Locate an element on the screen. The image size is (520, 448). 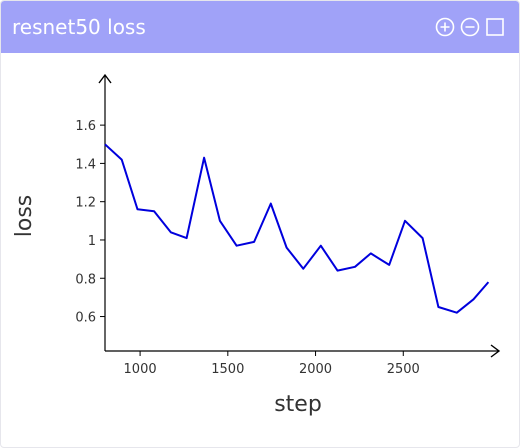
y-axis-label: loss is located at coordinates (24, 216).